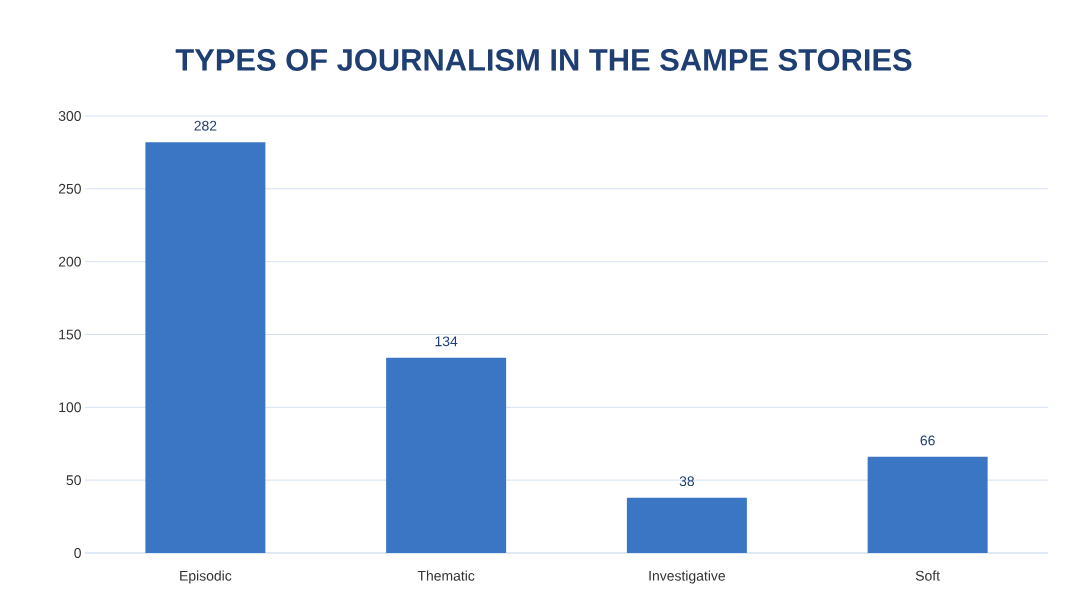 Image resolution: width=1066 pixels, height=609 pixels. Describe the element at coordinates (69, 261) in the screenshot. I see `y-tick-label: 200` at that location.